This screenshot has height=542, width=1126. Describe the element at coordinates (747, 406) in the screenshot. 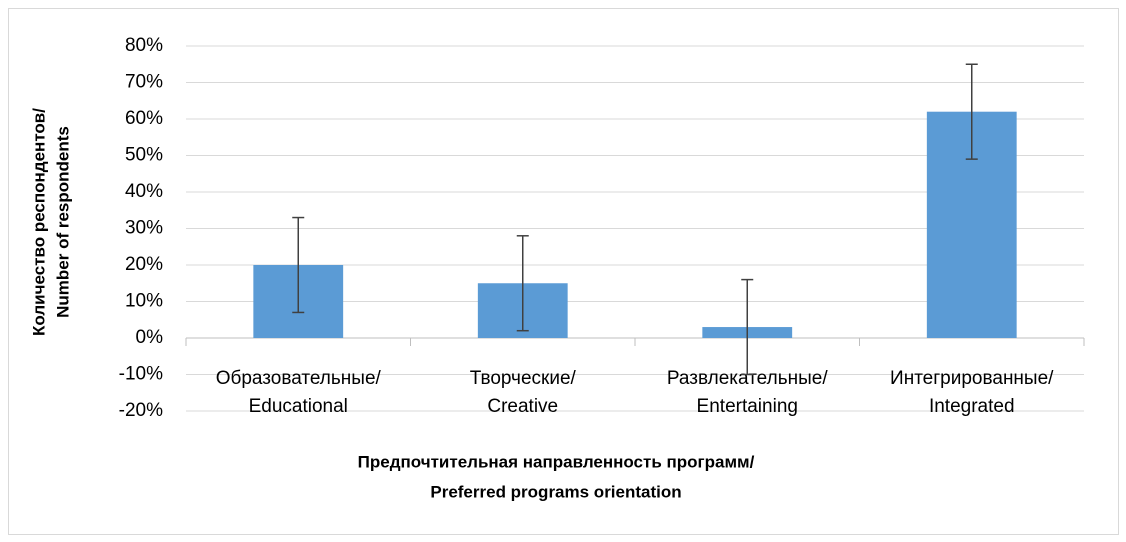

I see `x-tick-label: Entertaining` at that location.